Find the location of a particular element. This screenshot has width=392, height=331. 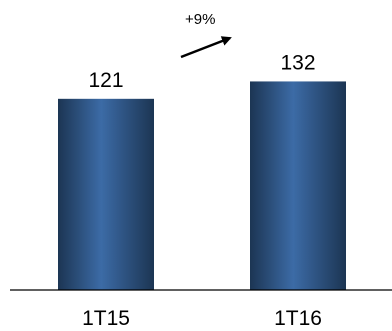

growth-arrow-icon is located at coordinates (206, 47).